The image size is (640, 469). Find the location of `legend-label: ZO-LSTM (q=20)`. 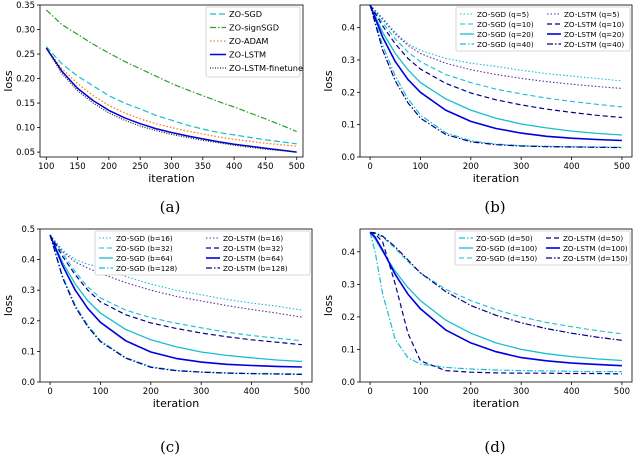

legend-label: ZO-LSTM (q=20) is located at coordinates (594, 34).